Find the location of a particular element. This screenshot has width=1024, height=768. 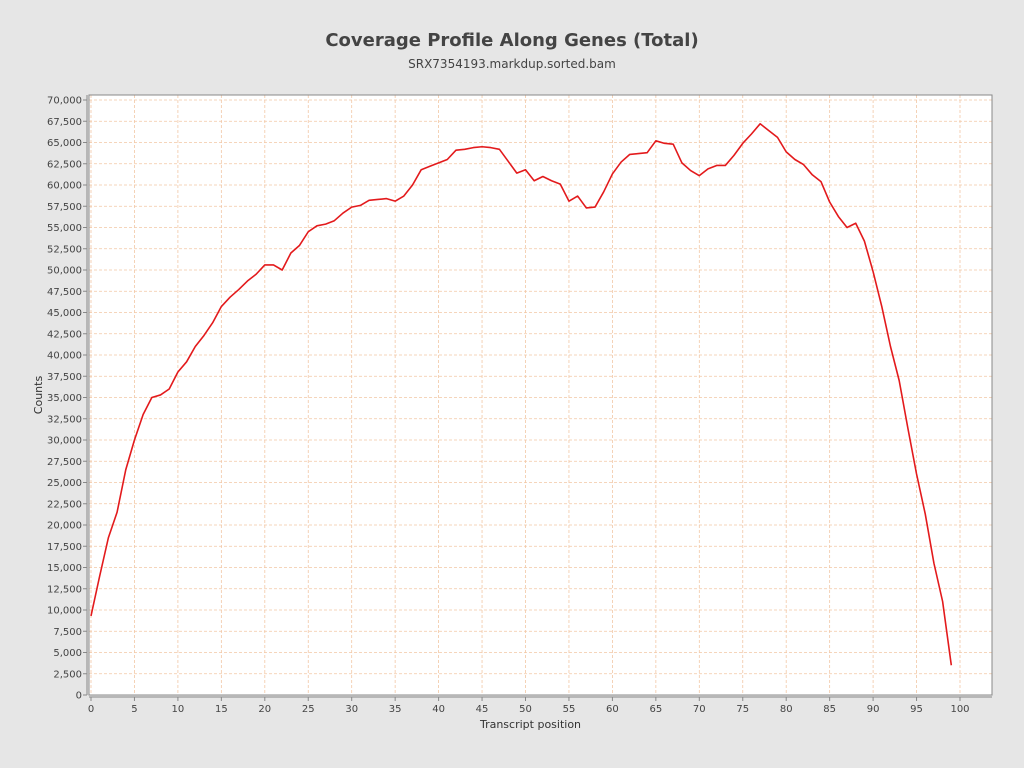

y-tick-label: 37,500 is located at coordinates (64, 377).